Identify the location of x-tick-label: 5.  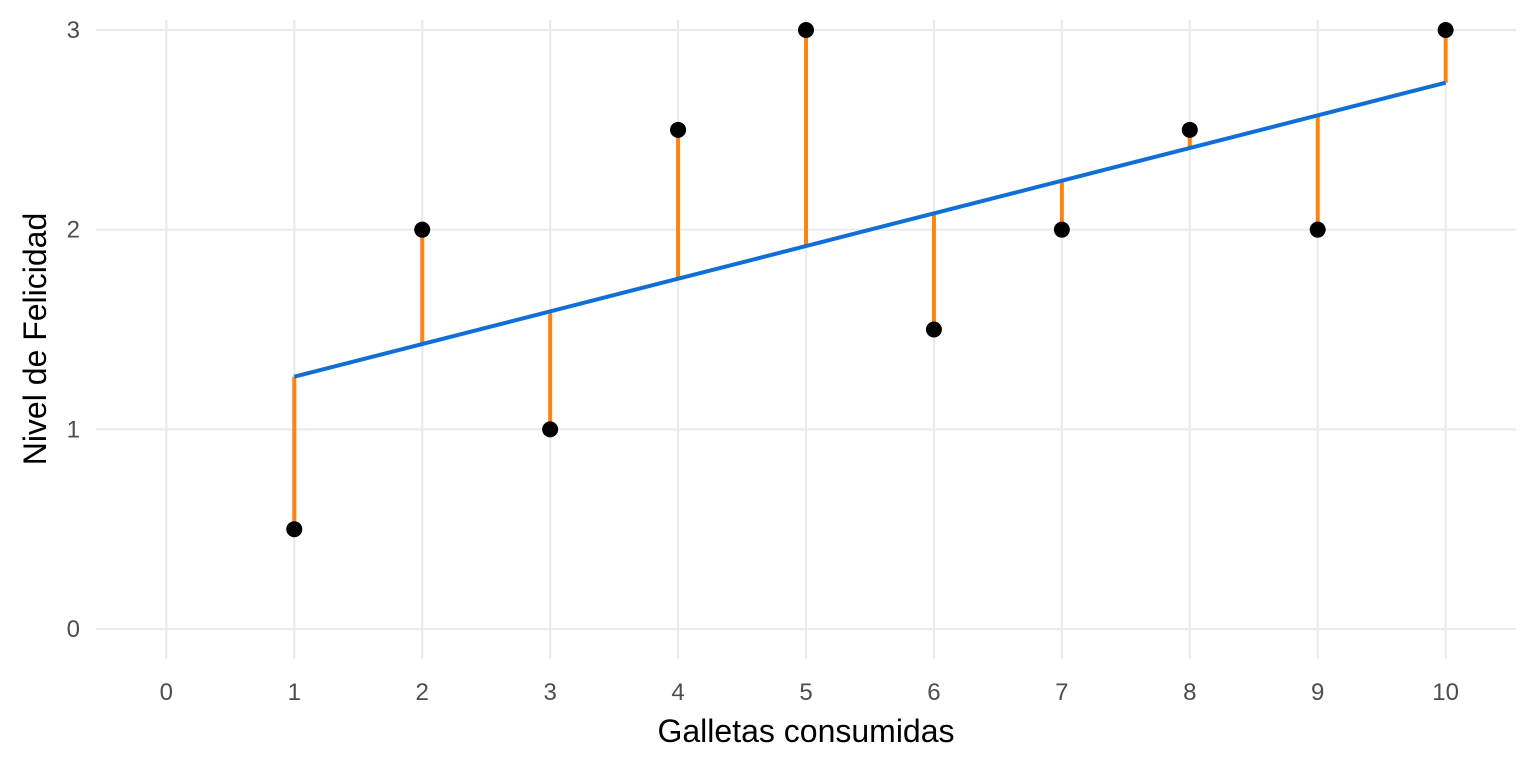
(805, 692).